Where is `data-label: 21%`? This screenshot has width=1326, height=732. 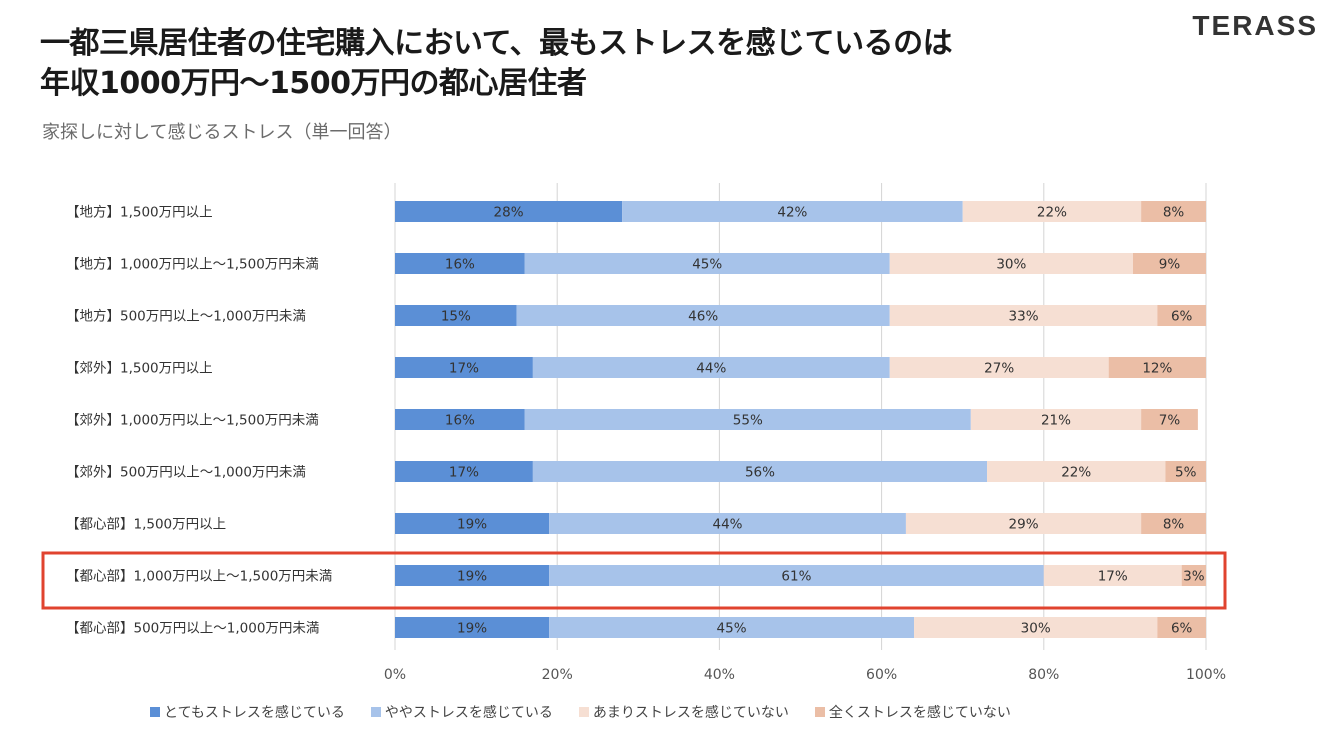
data-label: 21% is located at coordinates (1056, 421).